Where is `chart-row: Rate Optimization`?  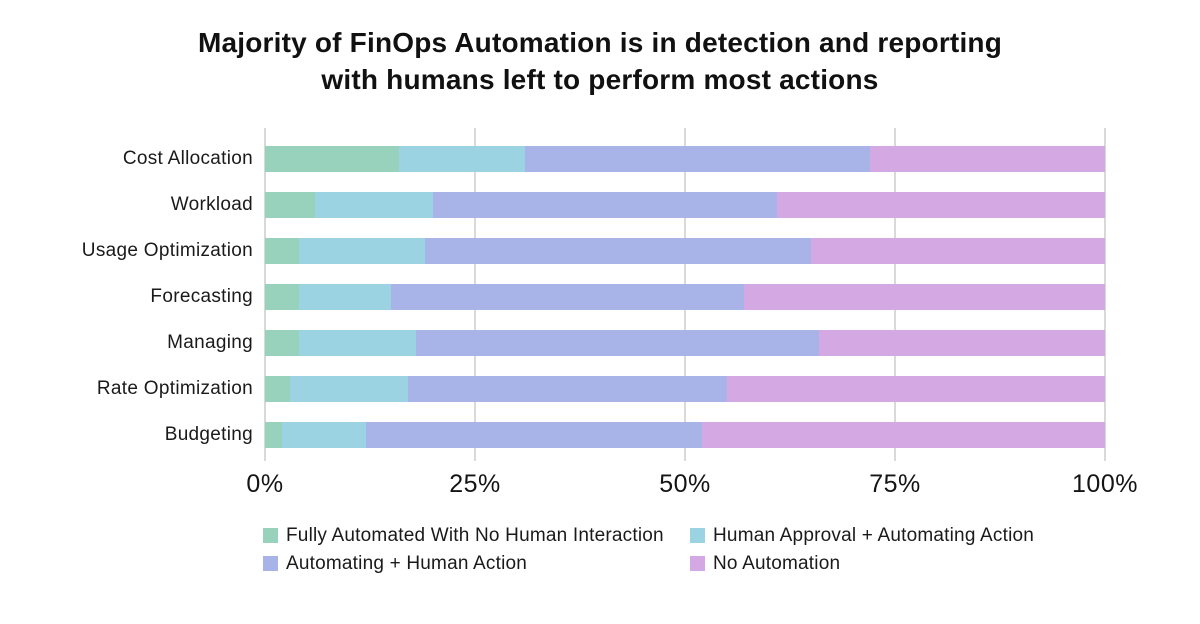 chart-row: Rate Optimization is located at coordinates (552, 389).